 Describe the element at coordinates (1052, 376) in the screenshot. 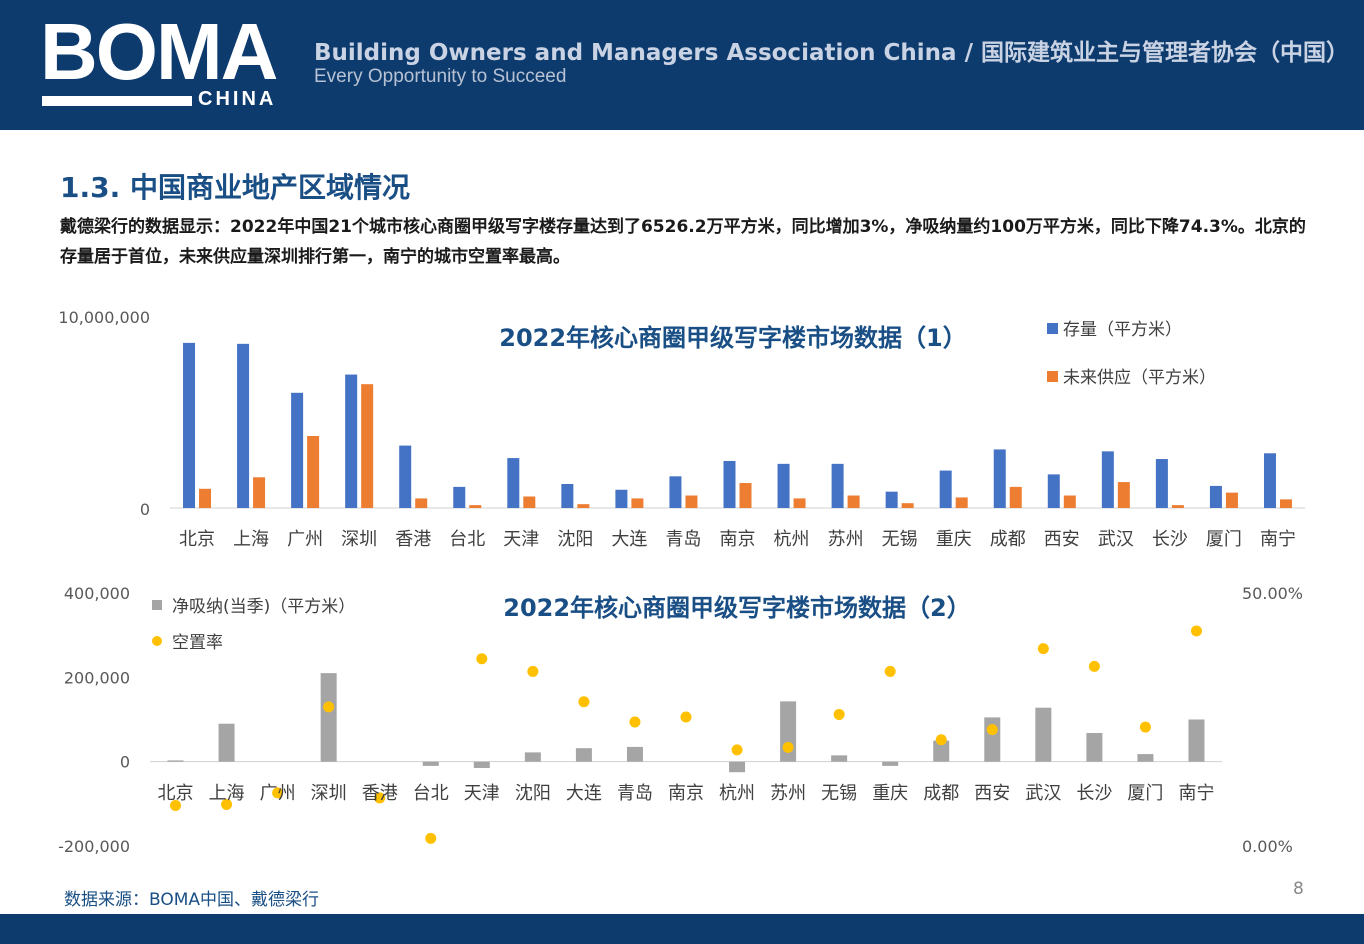

I see `legend-supply-swatch` at that location.